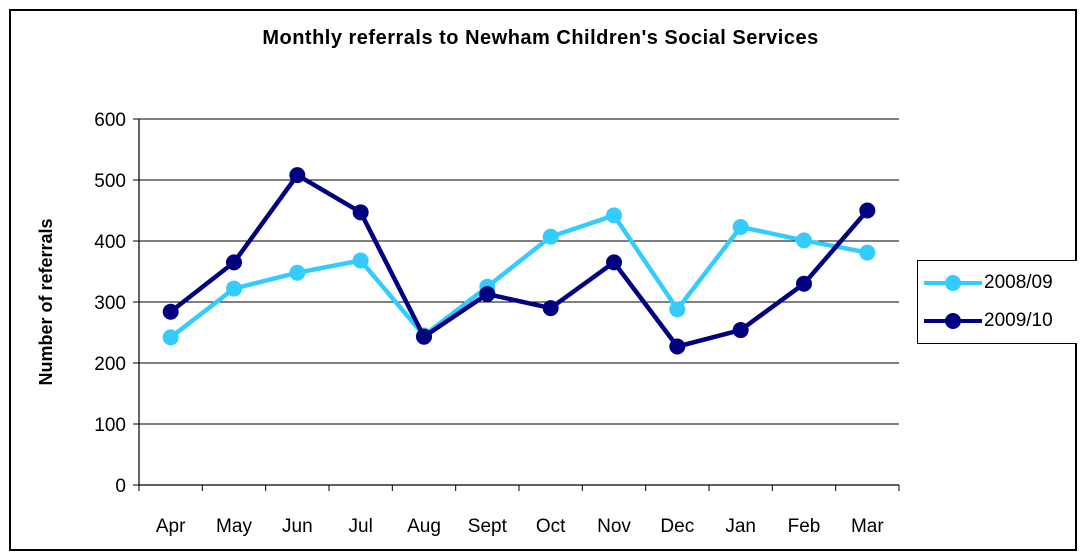  What do you see at coordinates (614, 526) in the screenshot?
I see `x-tick-label: Nov` at bounding box center [614, 526].